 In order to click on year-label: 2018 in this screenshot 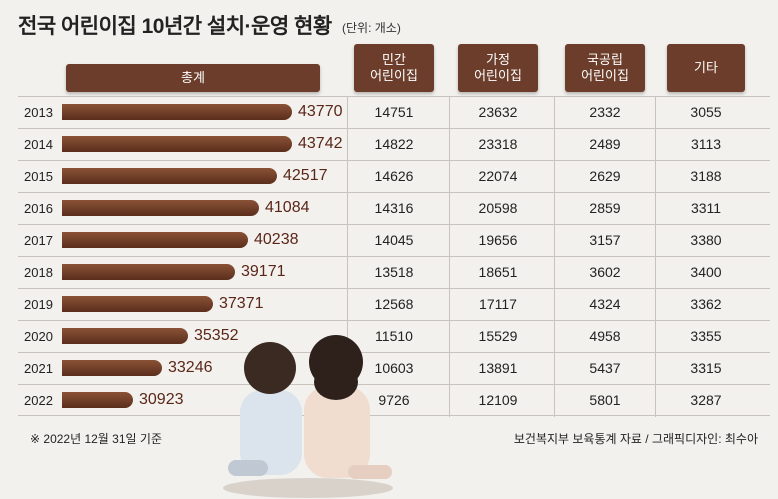, I will do `click(38, 272)`.